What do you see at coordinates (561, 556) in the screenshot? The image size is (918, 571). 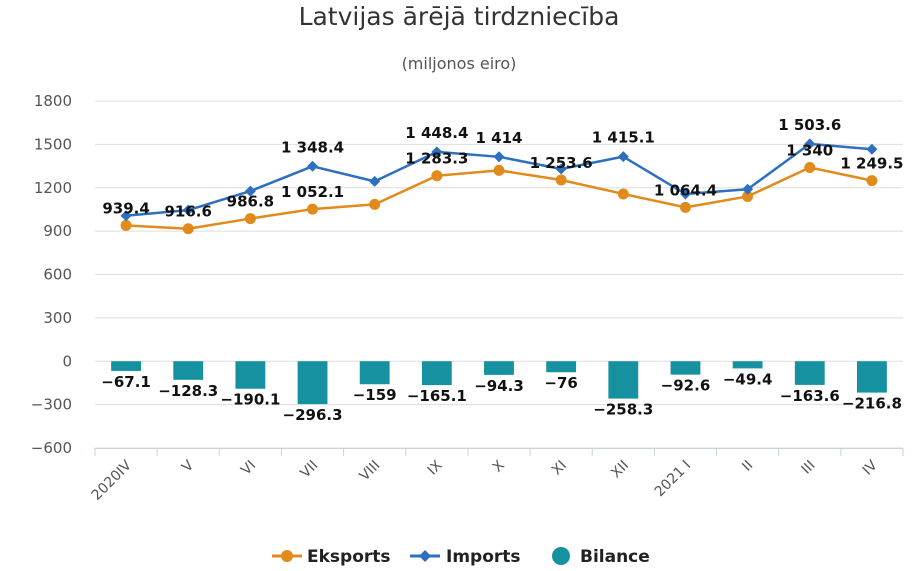 I see `legend-bilance-marker` at bounding box center [561, 556].